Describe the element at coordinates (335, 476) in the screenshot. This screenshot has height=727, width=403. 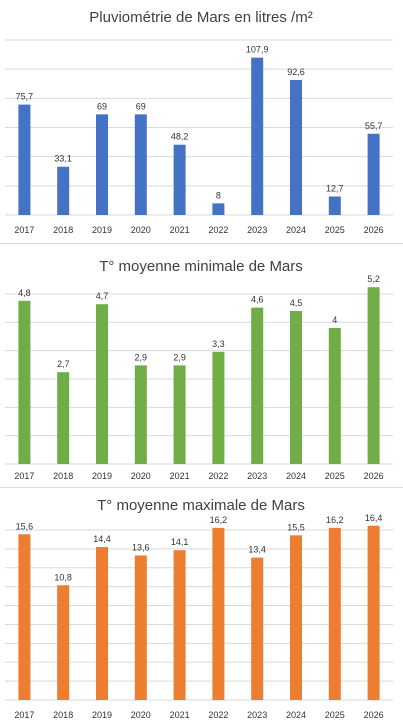
I see `min-temp-x-tick-label: 2025` at that location.